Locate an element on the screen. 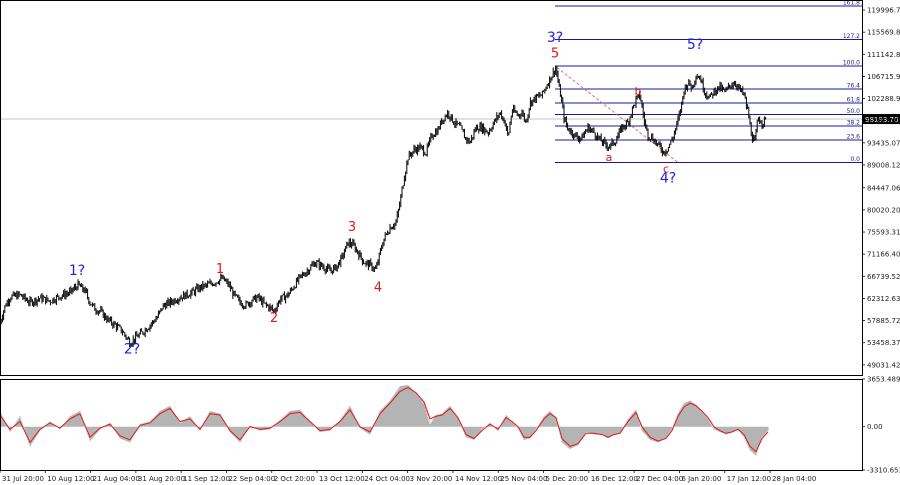 This screenshot has width=900, height=485. time-tick-label: 31 Aug 20:00 is located at coordinates (161, 479).